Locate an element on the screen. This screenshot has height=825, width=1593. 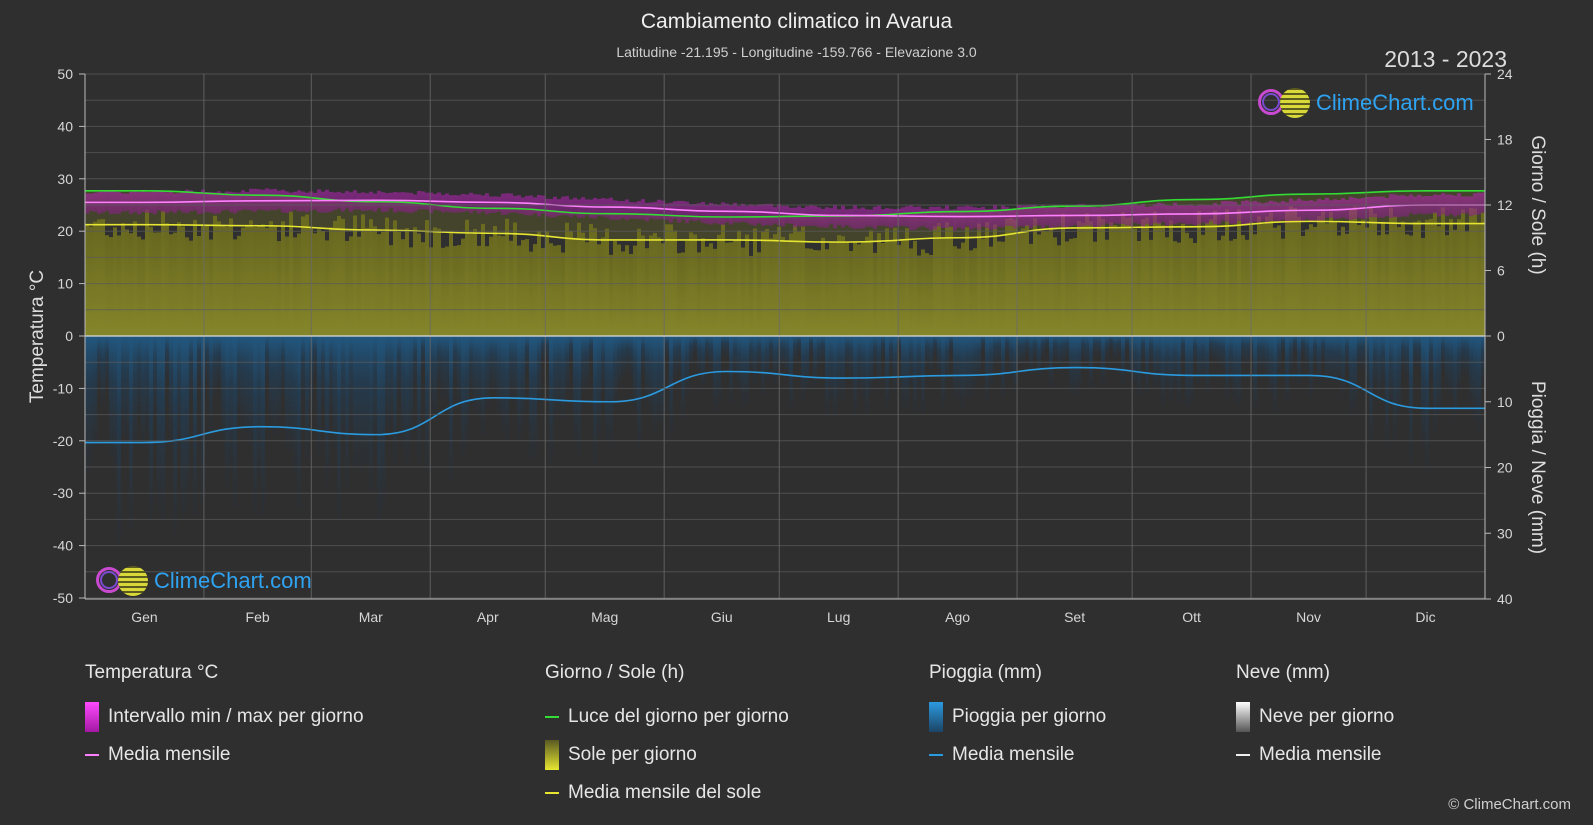
legend-item-sun-mean: Media mensile del sole is located at coordinates (667, 793).